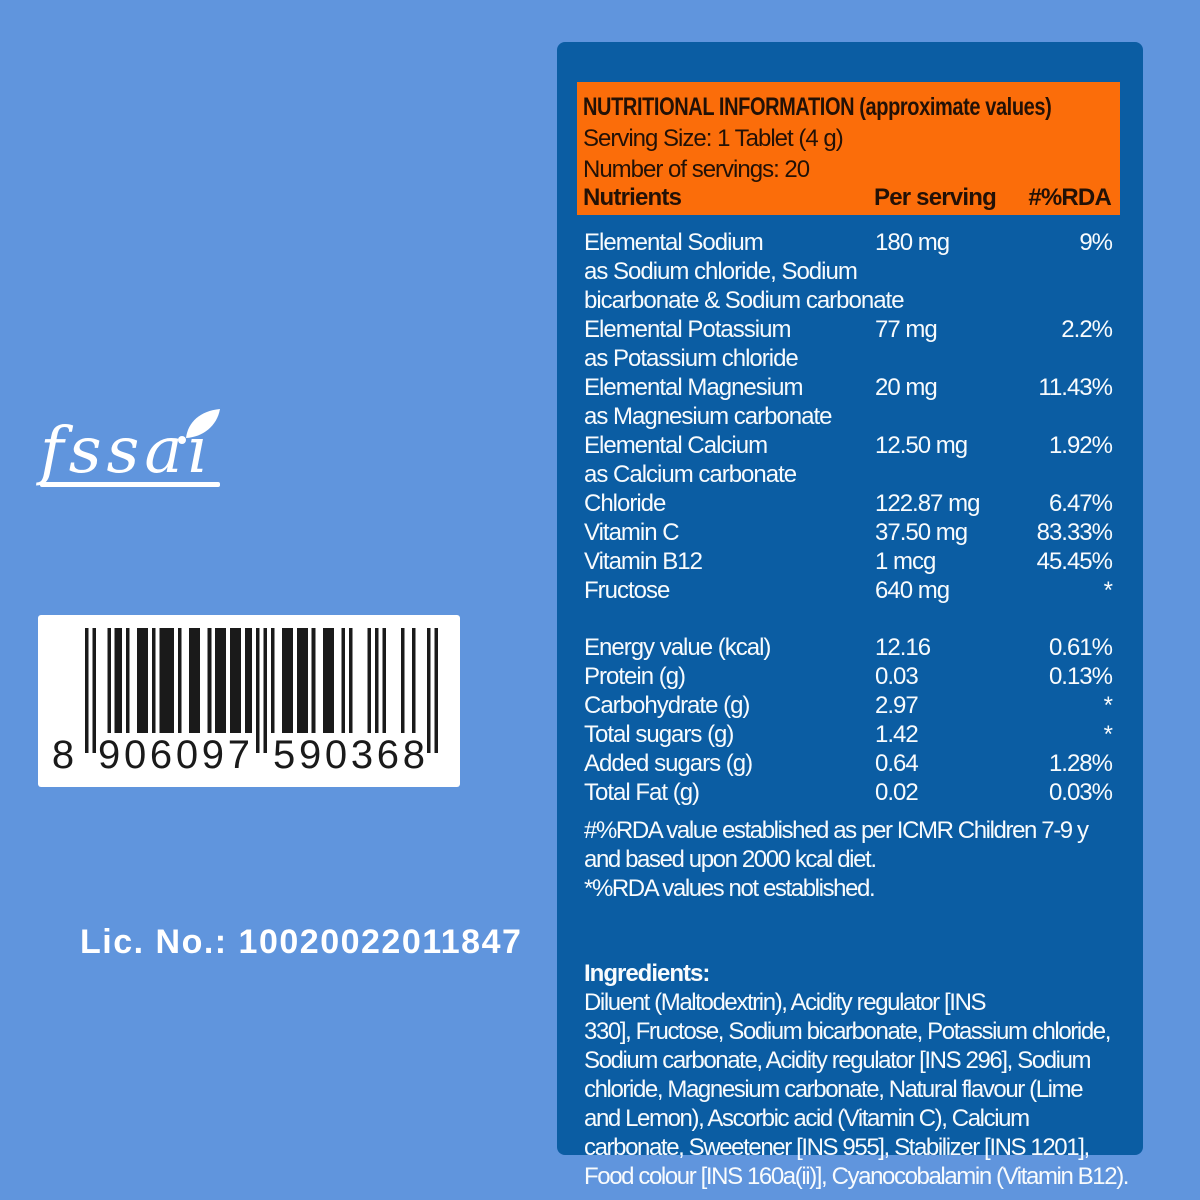  What do you see at coordinates (659, 734) in the screenshot?
I see `nutrient-name: Total sugars (g)` at bounding box center [659, 734].